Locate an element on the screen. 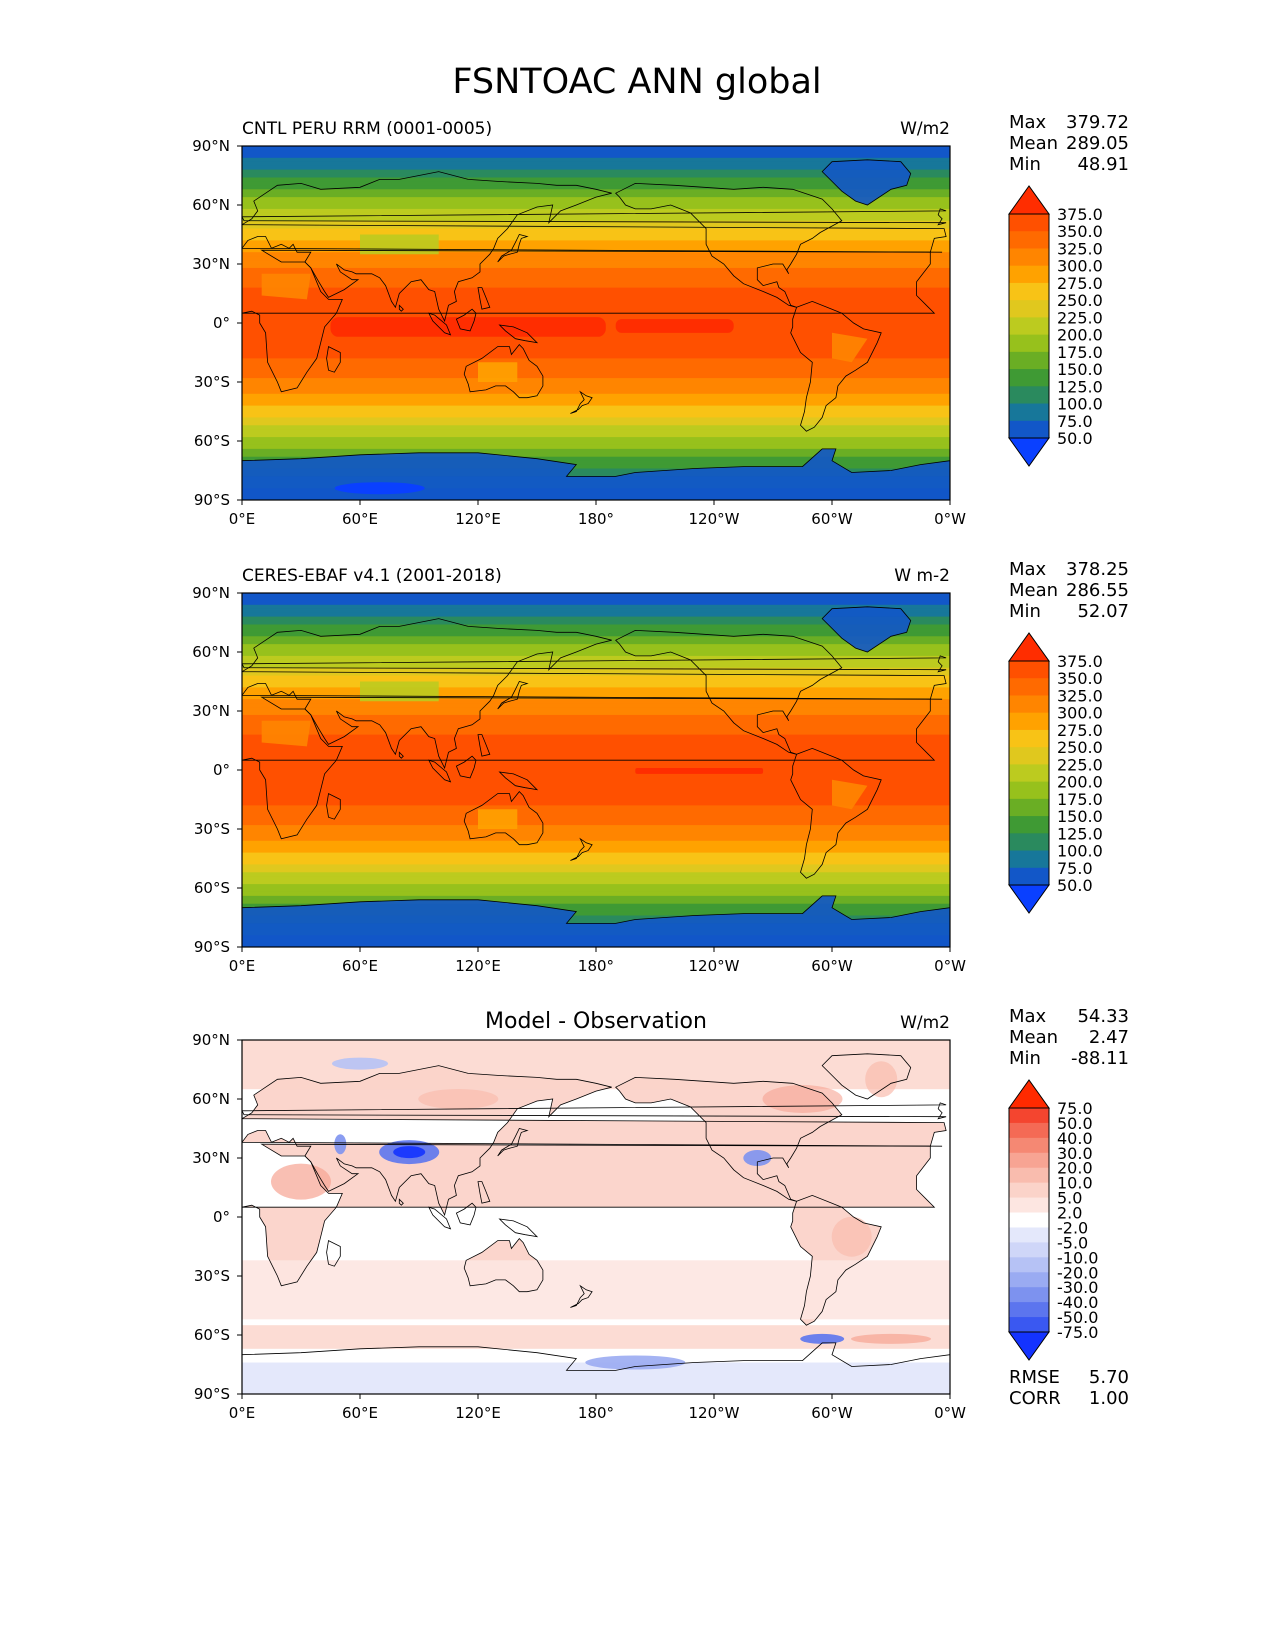  coastline-antarctica is located at coordinates (596, 1368).